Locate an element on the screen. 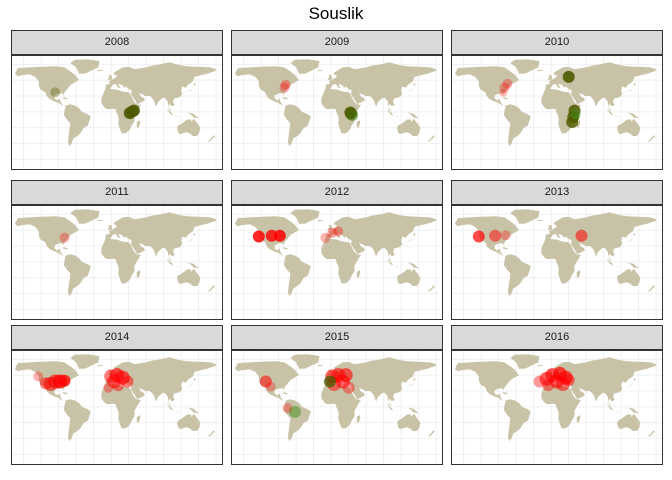 This screenshot has width=672, height=480. facet-panel-2012: 2012 is located at coordinates (337, 250).